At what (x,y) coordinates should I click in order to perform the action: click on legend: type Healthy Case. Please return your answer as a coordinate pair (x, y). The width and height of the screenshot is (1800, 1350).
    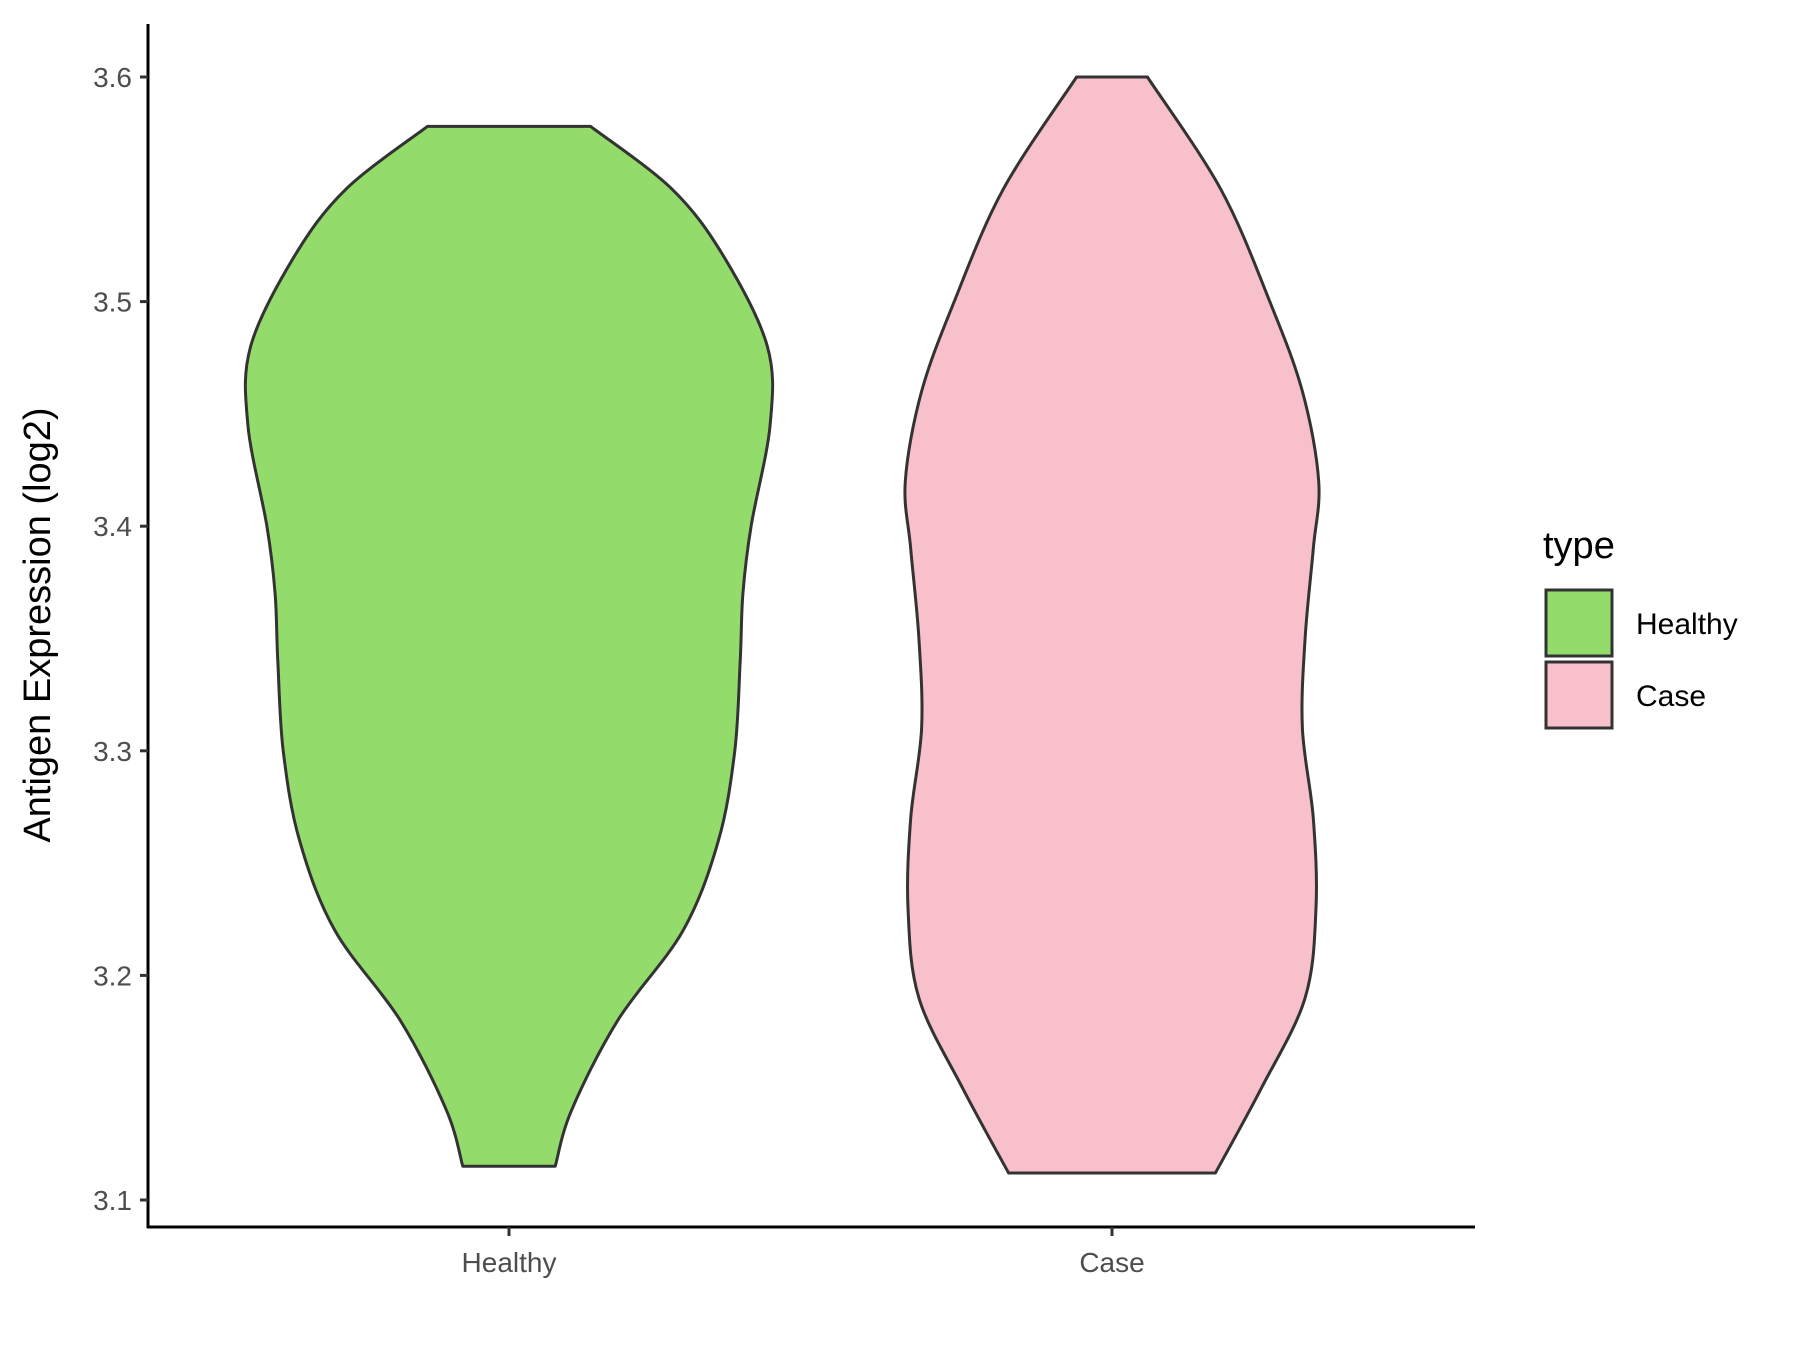
    Looking at the image, I should click on (1640, 627).